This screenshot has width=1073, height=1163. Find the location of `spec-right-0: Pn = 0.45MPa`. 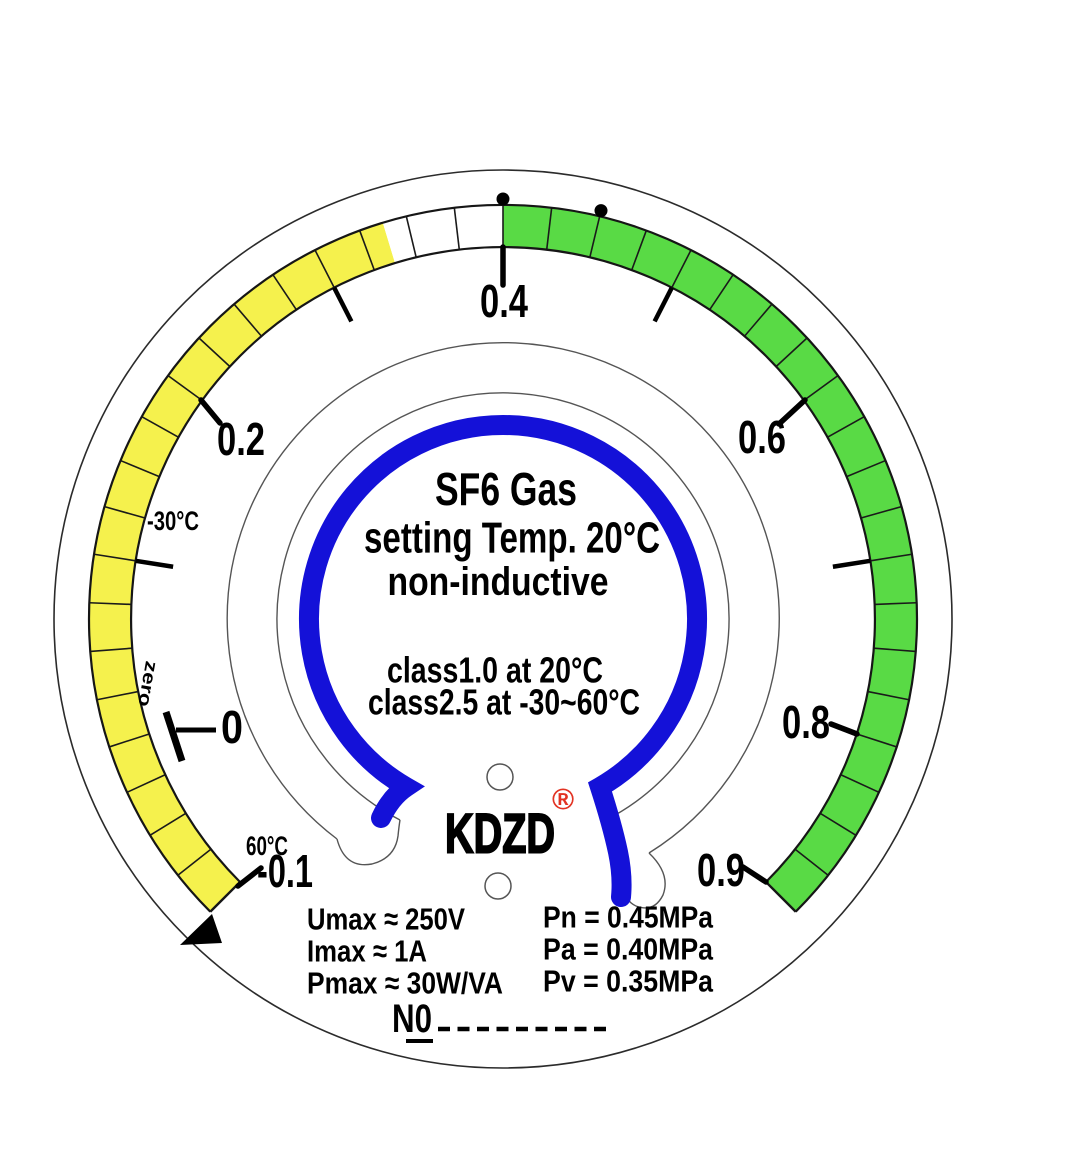

spec-right-0: Pn = 0.45MPa is located at coordinates (628, 917).